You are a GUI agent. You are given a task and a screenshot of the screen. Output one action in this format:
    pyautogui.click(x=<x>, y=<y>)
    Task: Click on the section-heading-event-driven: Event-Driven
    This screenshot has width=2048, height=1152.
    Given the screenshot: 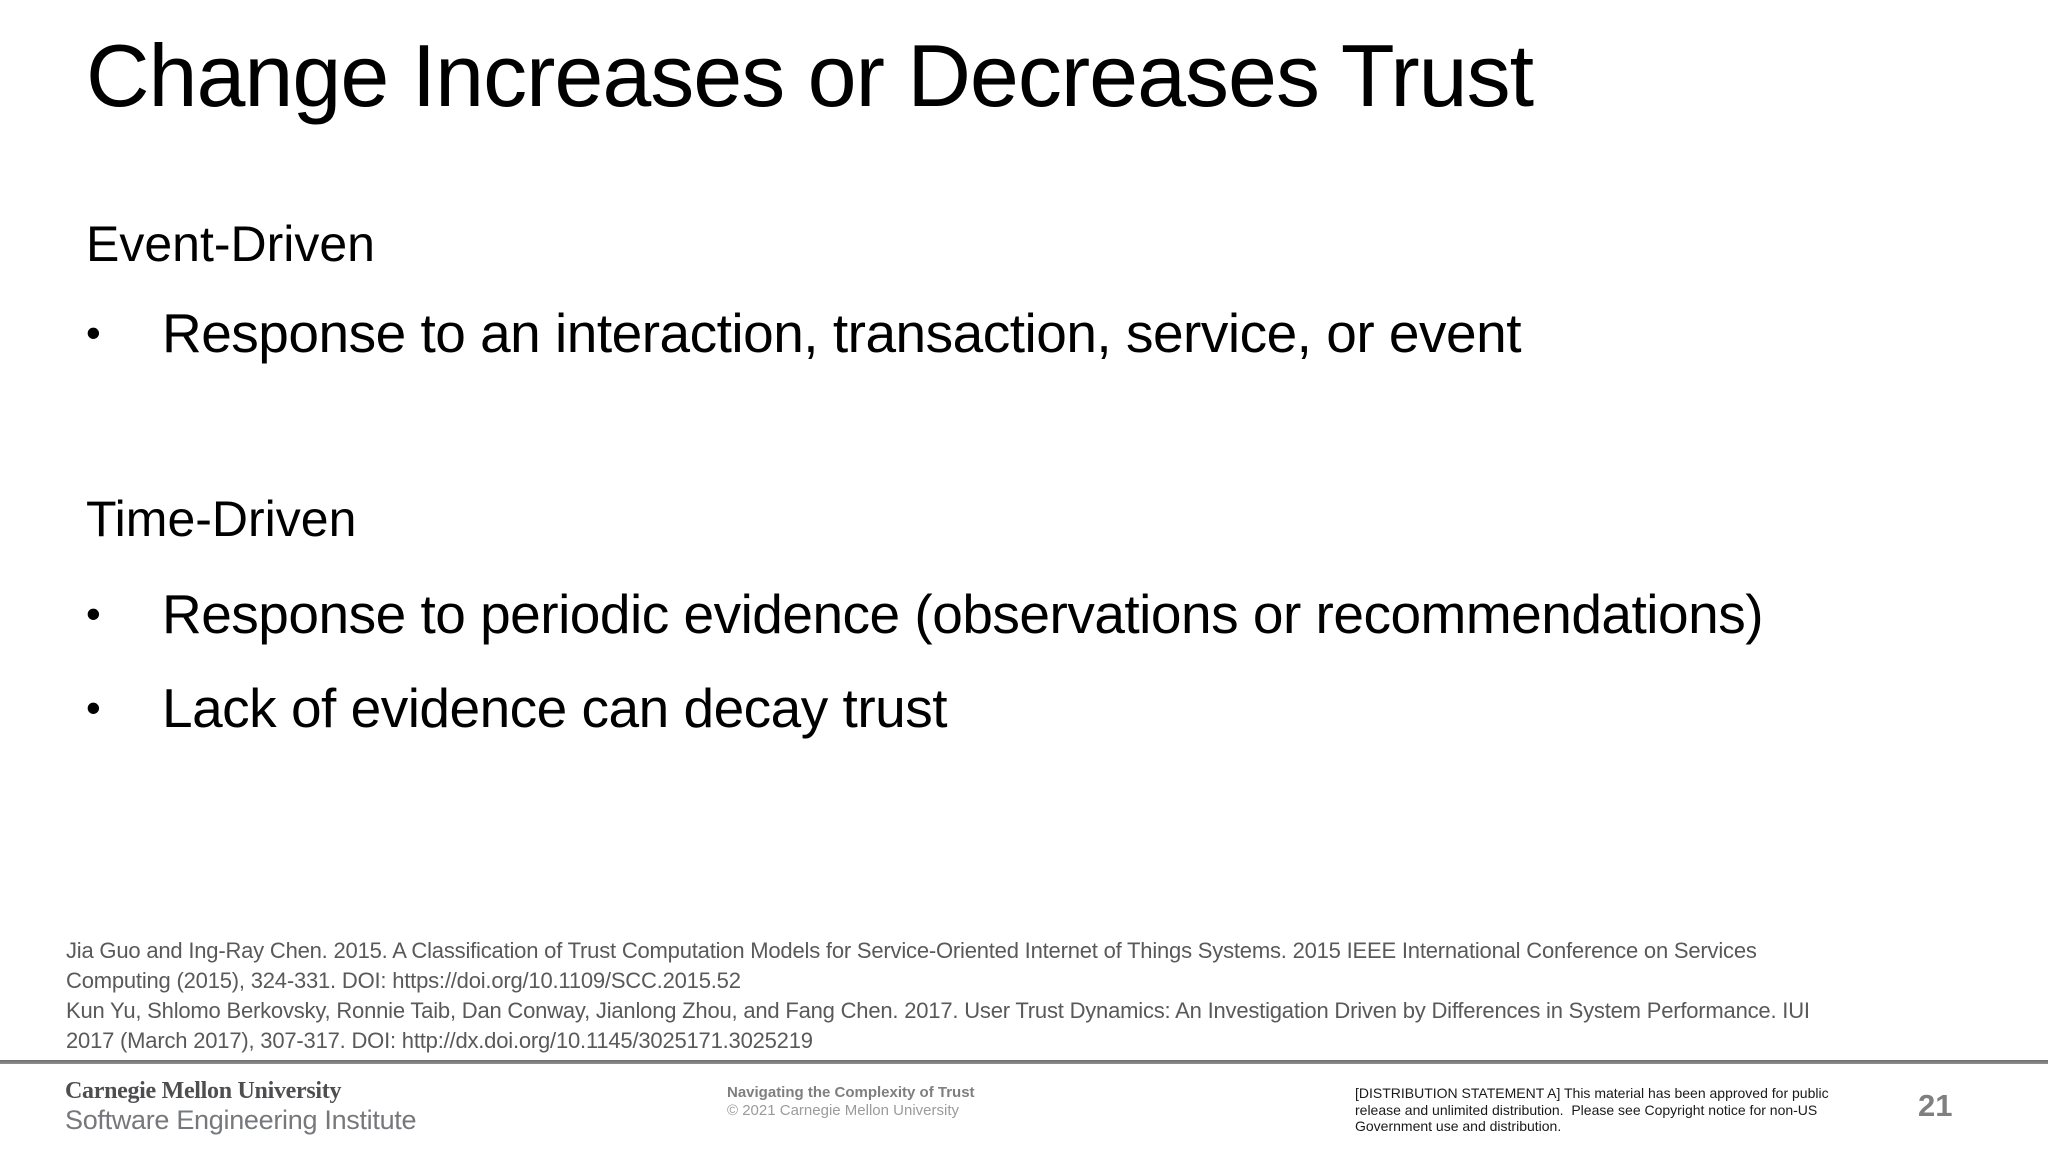 What is the action you would take?
    pyautogui.click(x=230, y=244)
    